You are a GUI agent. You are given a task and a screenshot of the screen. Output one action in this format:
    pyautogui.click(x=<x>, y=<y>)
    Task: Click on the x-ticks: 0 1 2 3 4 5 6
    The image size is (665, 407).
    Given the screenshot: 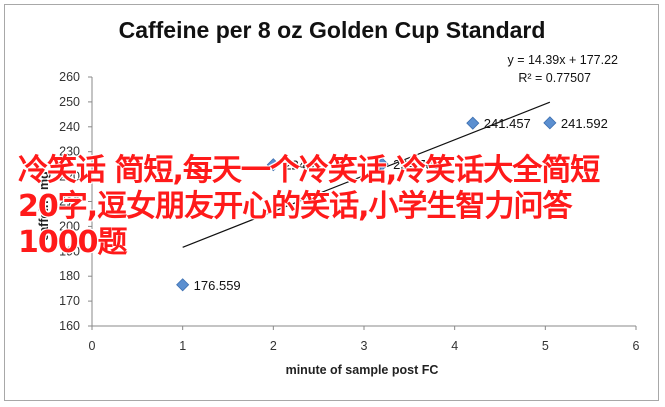 What is the action you would take?
    pyautogui.click(x=364, y=339)
    